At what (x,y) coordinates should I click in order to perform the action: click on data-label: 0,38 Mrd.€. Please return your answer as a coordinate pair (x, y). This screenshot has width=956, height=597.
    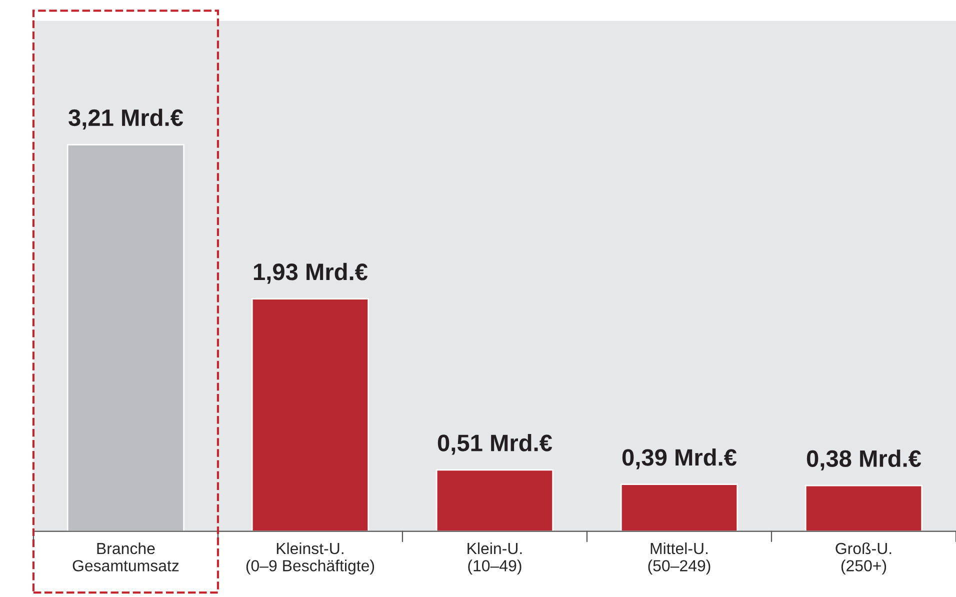
    Looking at the image, I should click on (864, 460).